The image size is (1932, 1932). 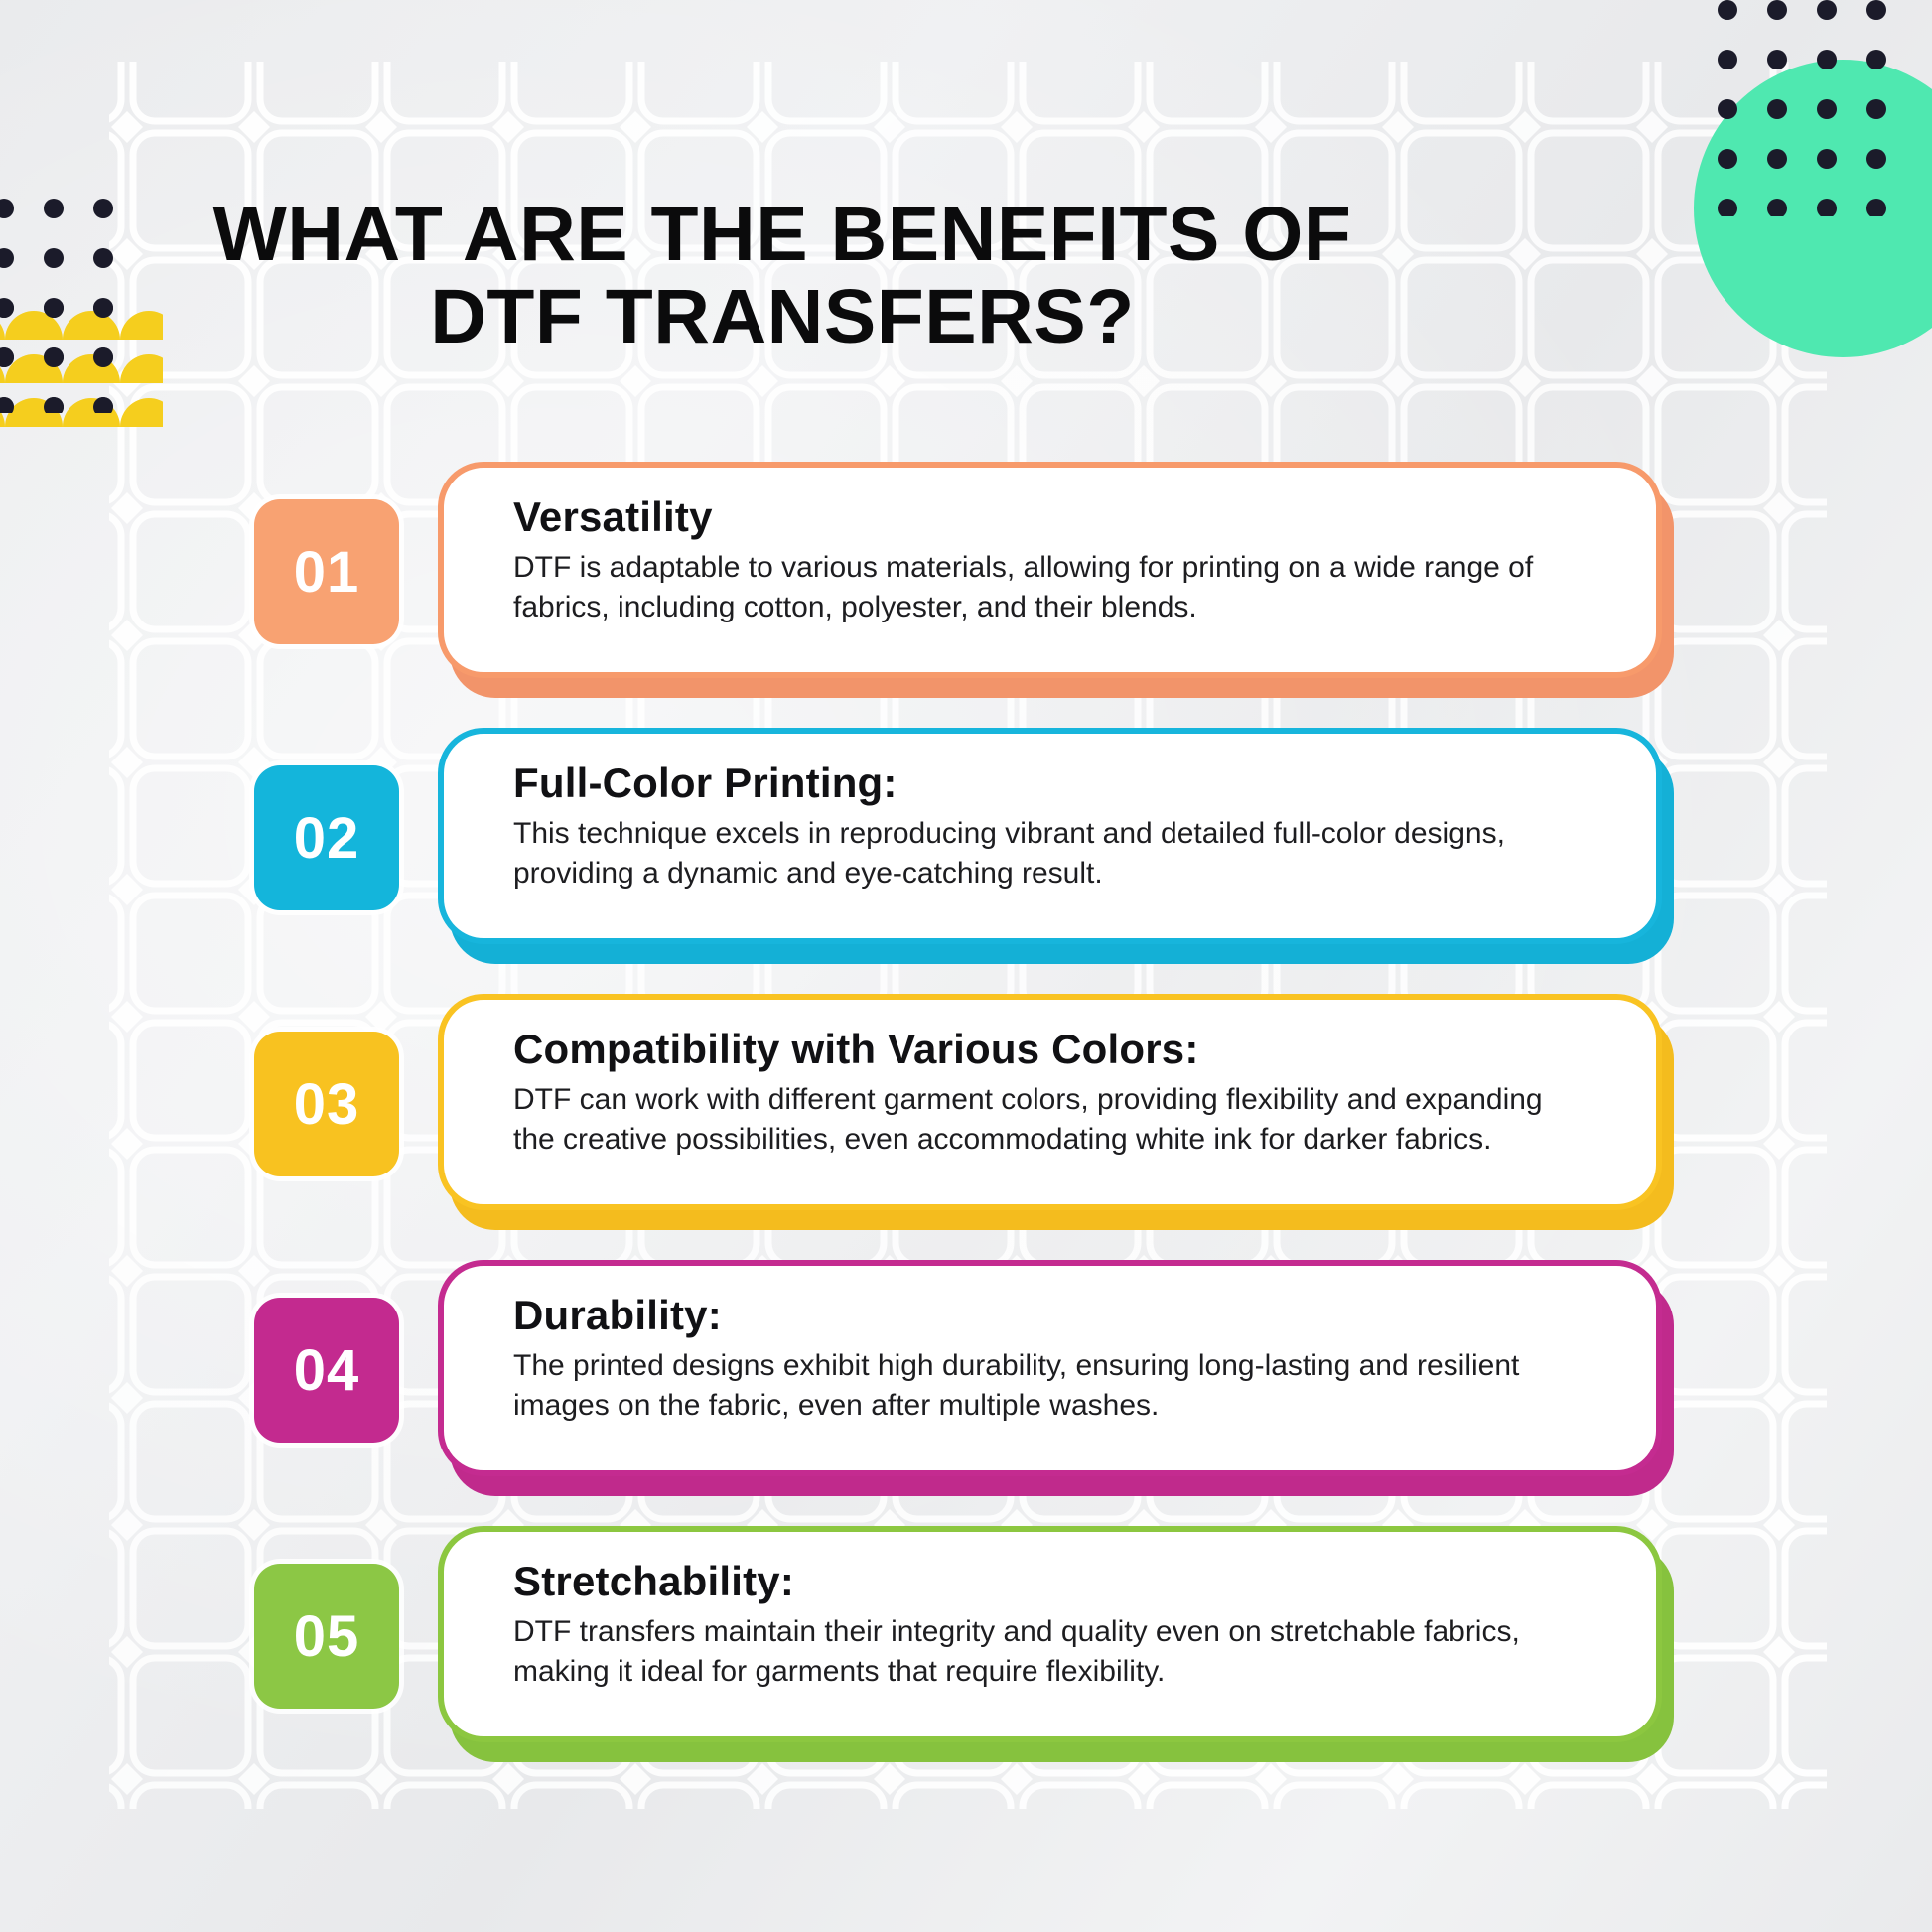 I want to click on card-number-badge-1: 01, so click(x=326, y=572).